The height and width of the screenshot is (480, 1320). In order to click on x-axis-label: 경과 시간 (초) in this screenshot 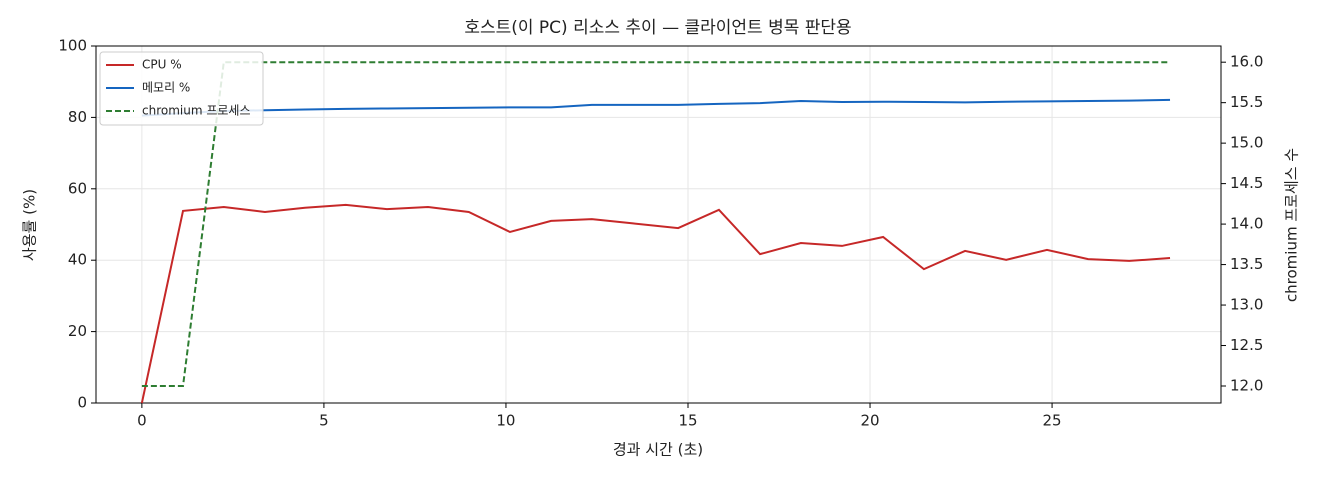, I will do `click(658, 450)`.